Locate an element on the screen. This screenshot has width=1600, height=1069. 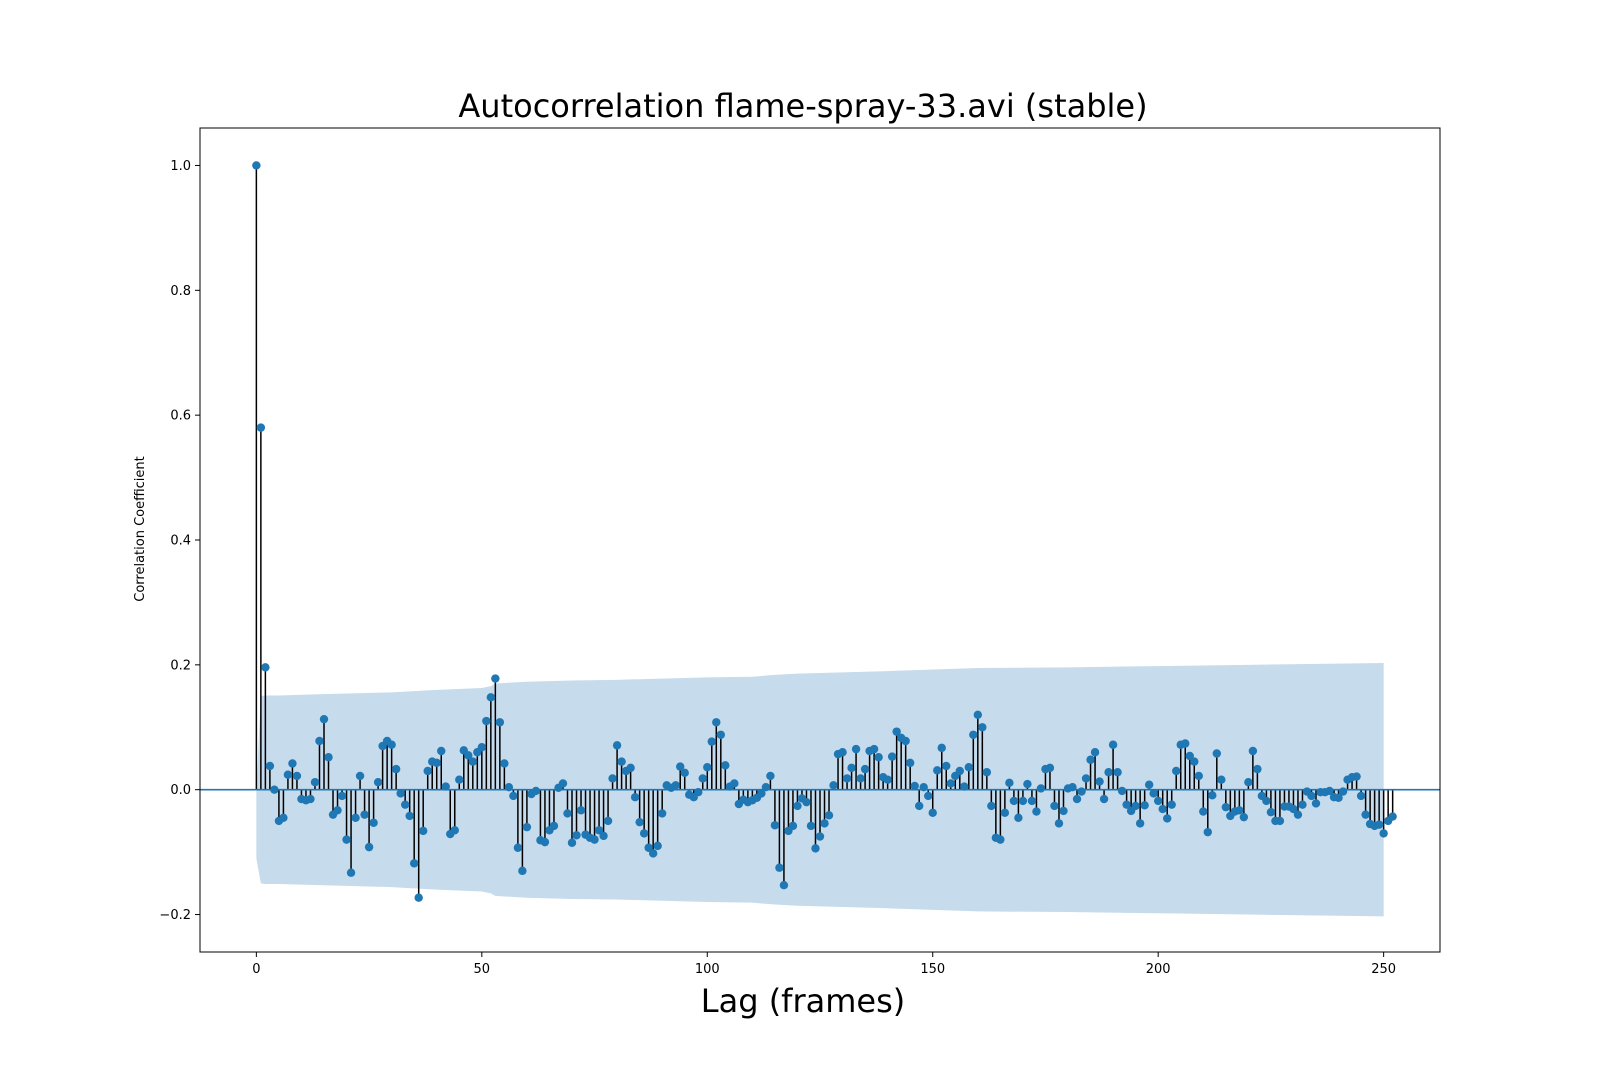
y-axis-label: Correlation Coefficient is located at coordinates (140, 529).